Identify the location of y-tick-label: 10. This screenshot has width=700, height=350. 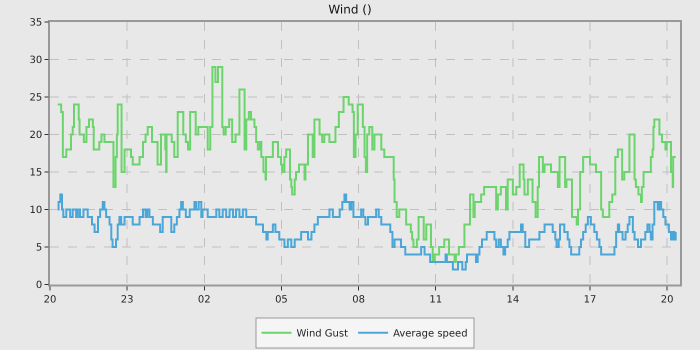
(36, 210).